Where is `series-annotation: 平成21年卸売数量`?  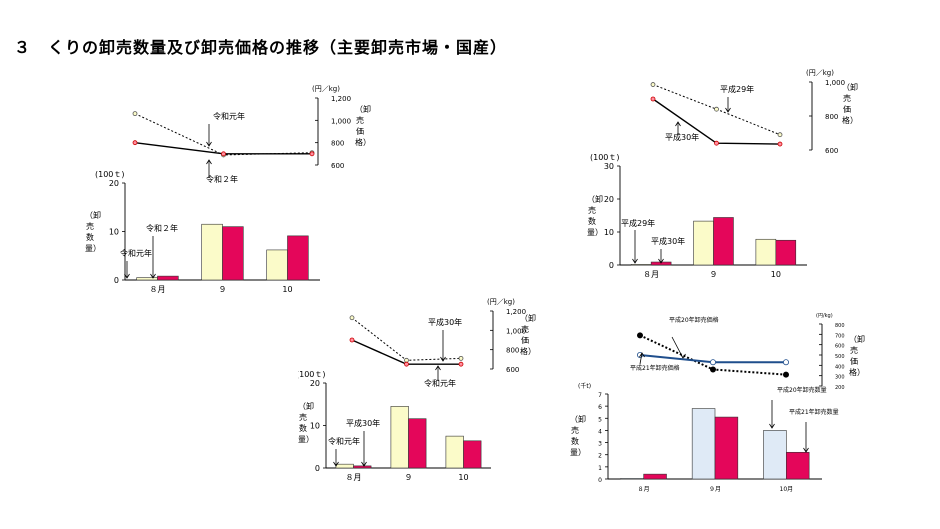
series-annotation: 平成21年卸売数量 is located at coordinates (814, 412).